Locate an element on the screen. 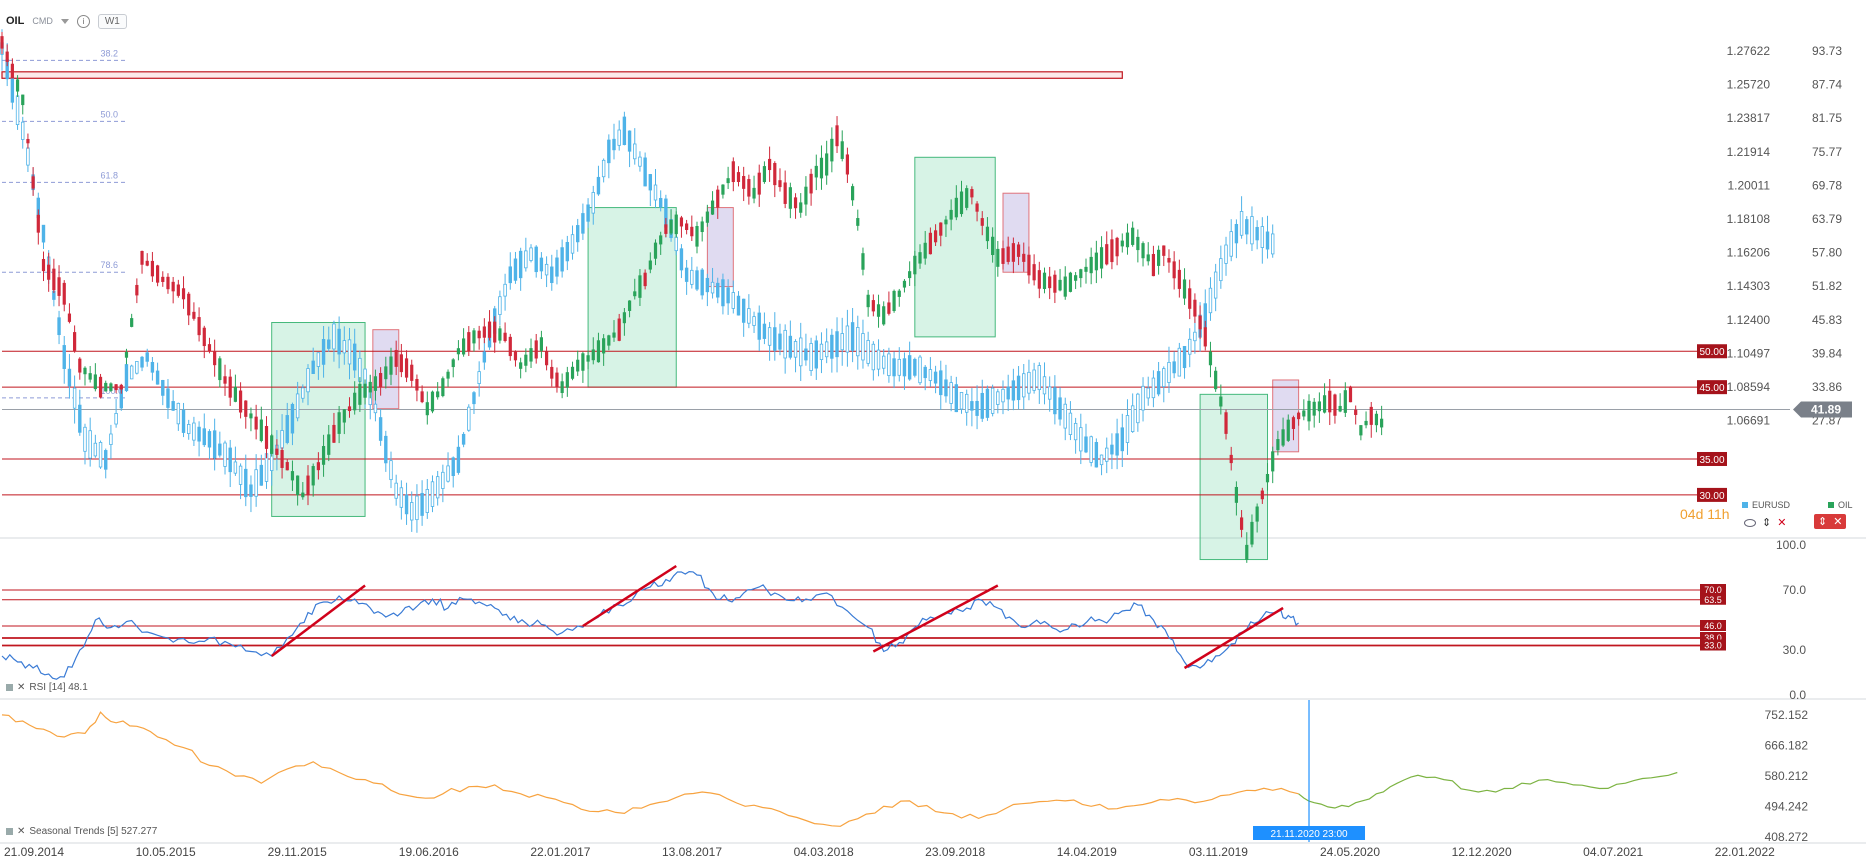 The height and width of the screenshot is (865, 1866). x-axis-label: 21.09.2014 is located at coordinates (34, 852).